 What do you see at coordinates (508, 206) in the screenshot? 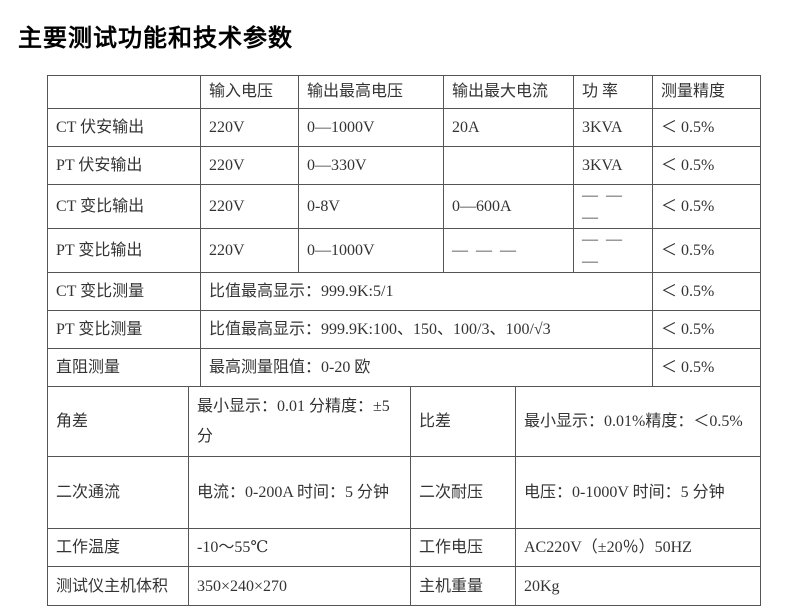
I see `cell-max-current: 0—600A` at bounding box center [508, 206].